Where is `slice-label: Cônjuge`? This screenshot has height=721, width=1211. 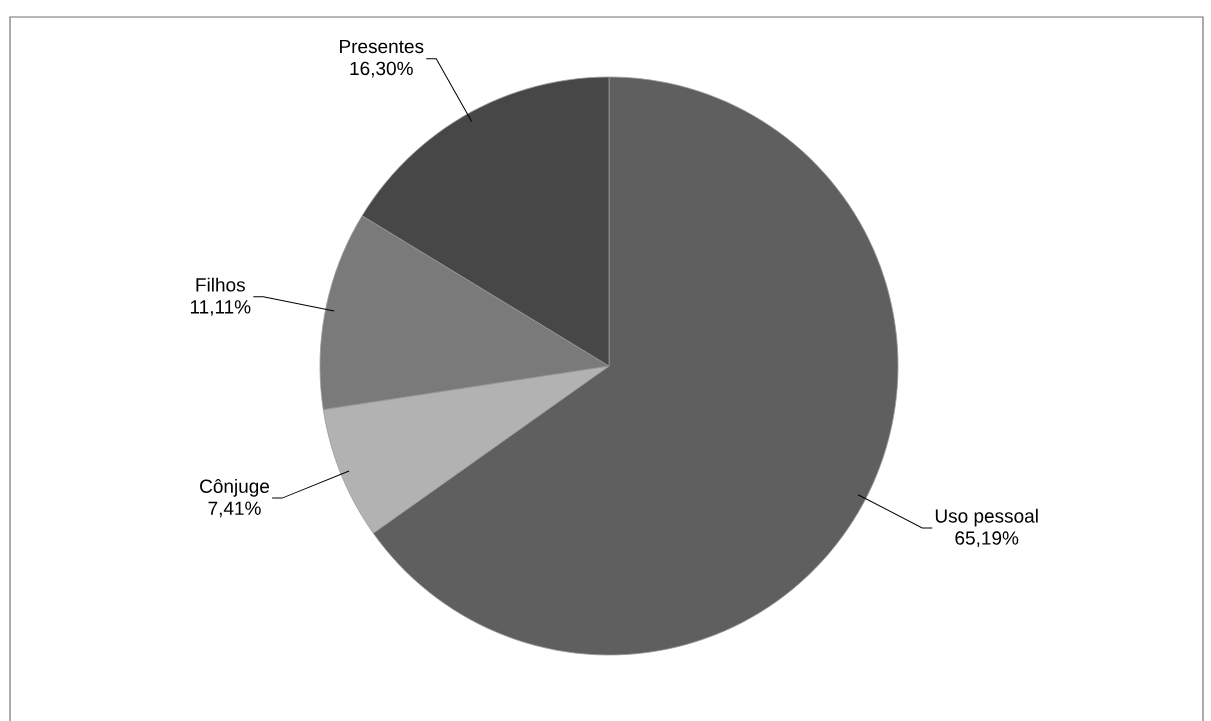
slice-label: Cônjuge is located at coordinates (235, 487).